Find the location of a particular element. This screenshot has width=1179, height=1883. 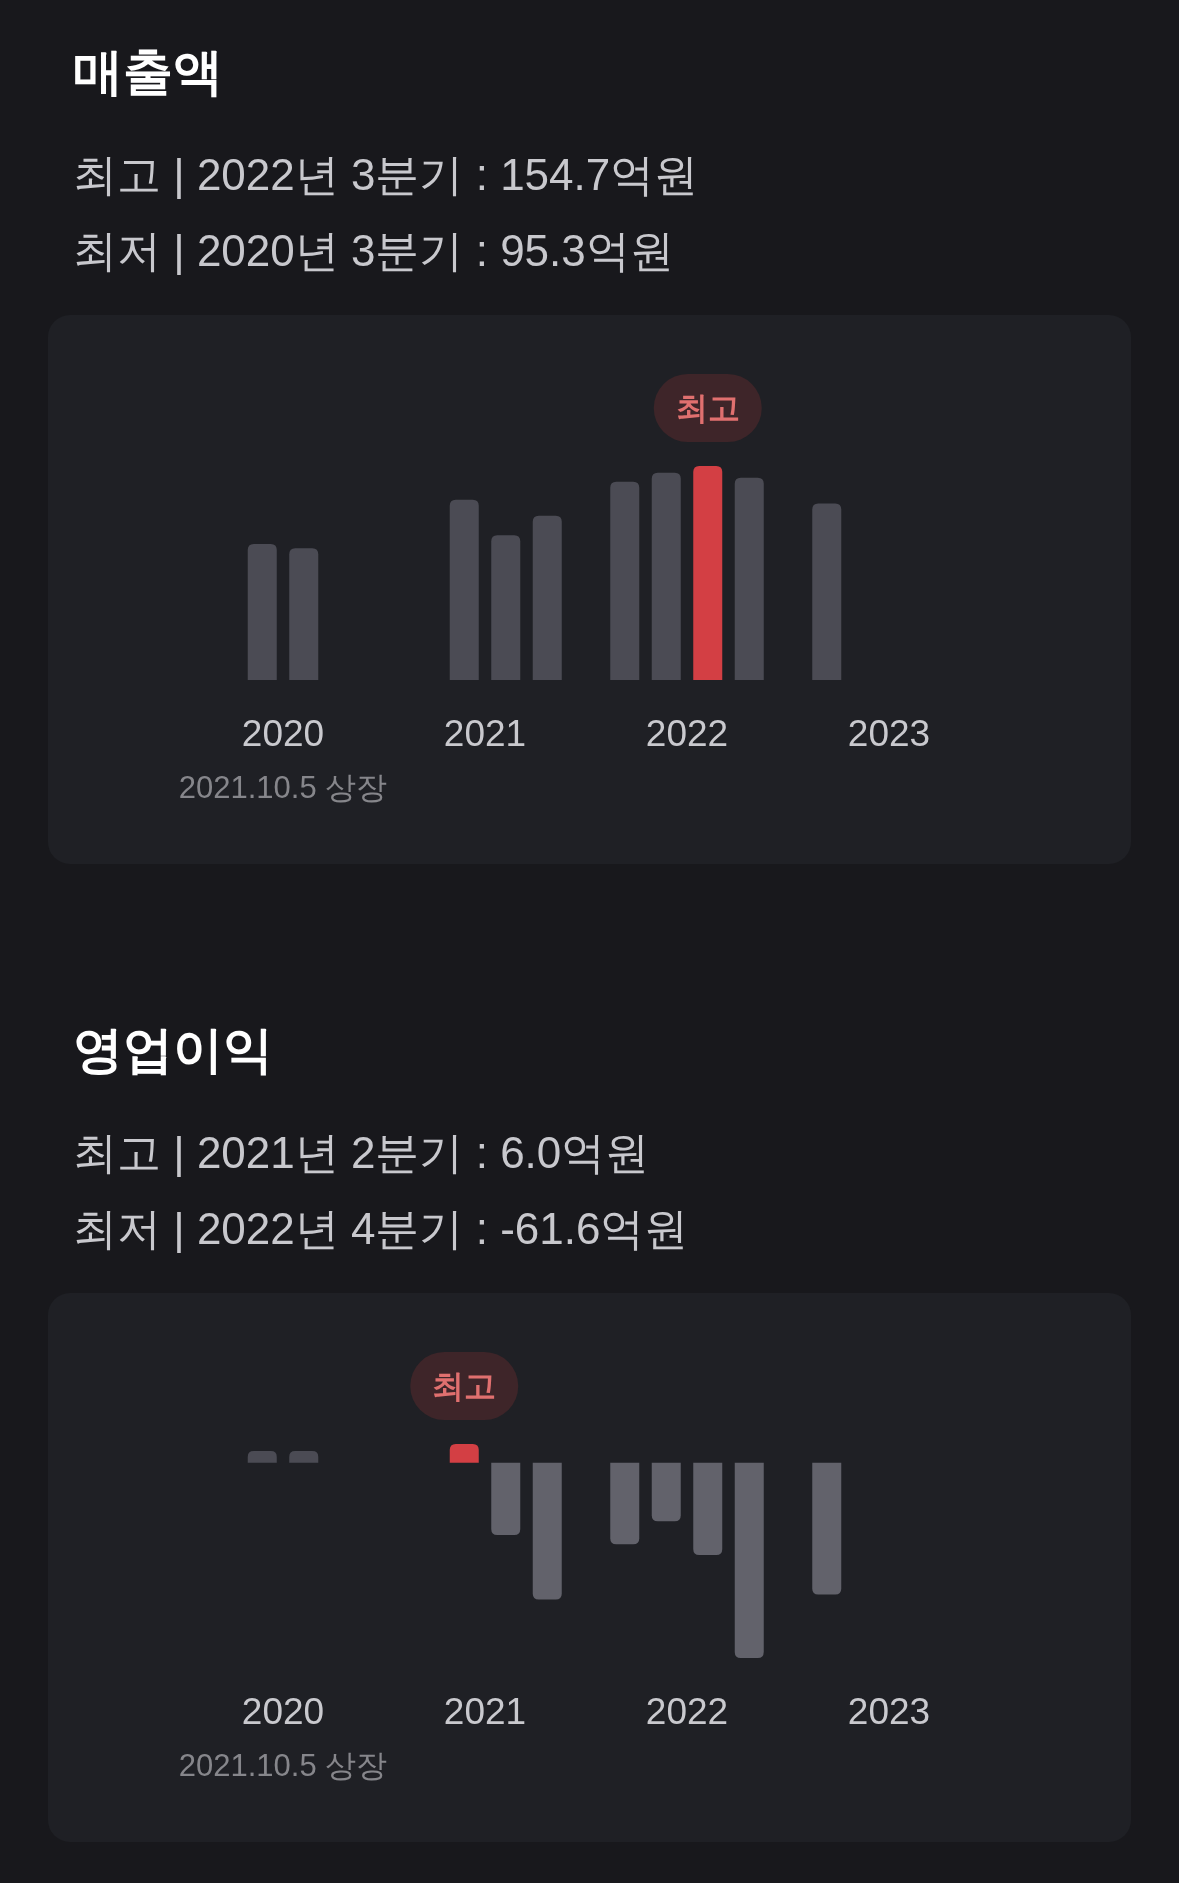

chart-subtitle: 최고 | 2021년 2분기 : 6.0억원 최저 | 2022년 4분기 : -61.6억원 is located at coordinates (381, 1190).